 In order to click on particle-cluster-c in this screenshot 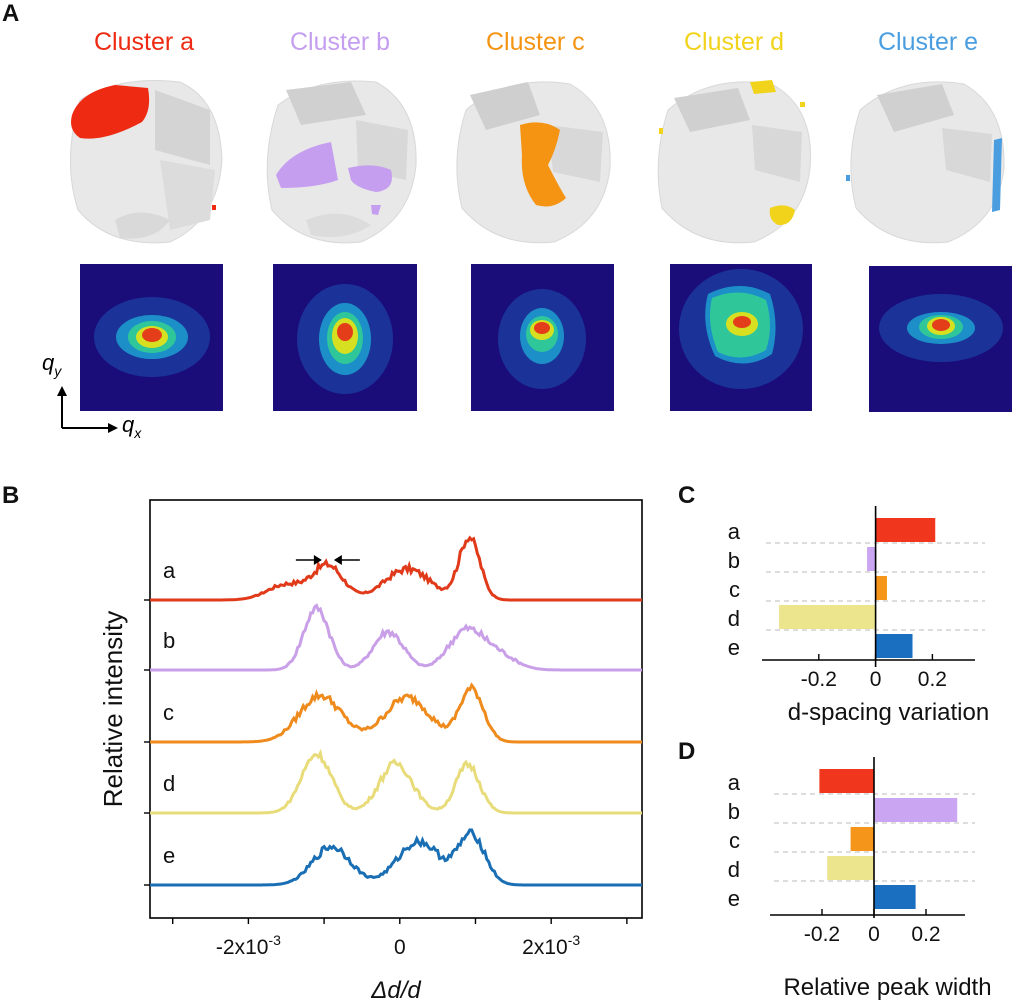, I will do `click(533, 162)`.